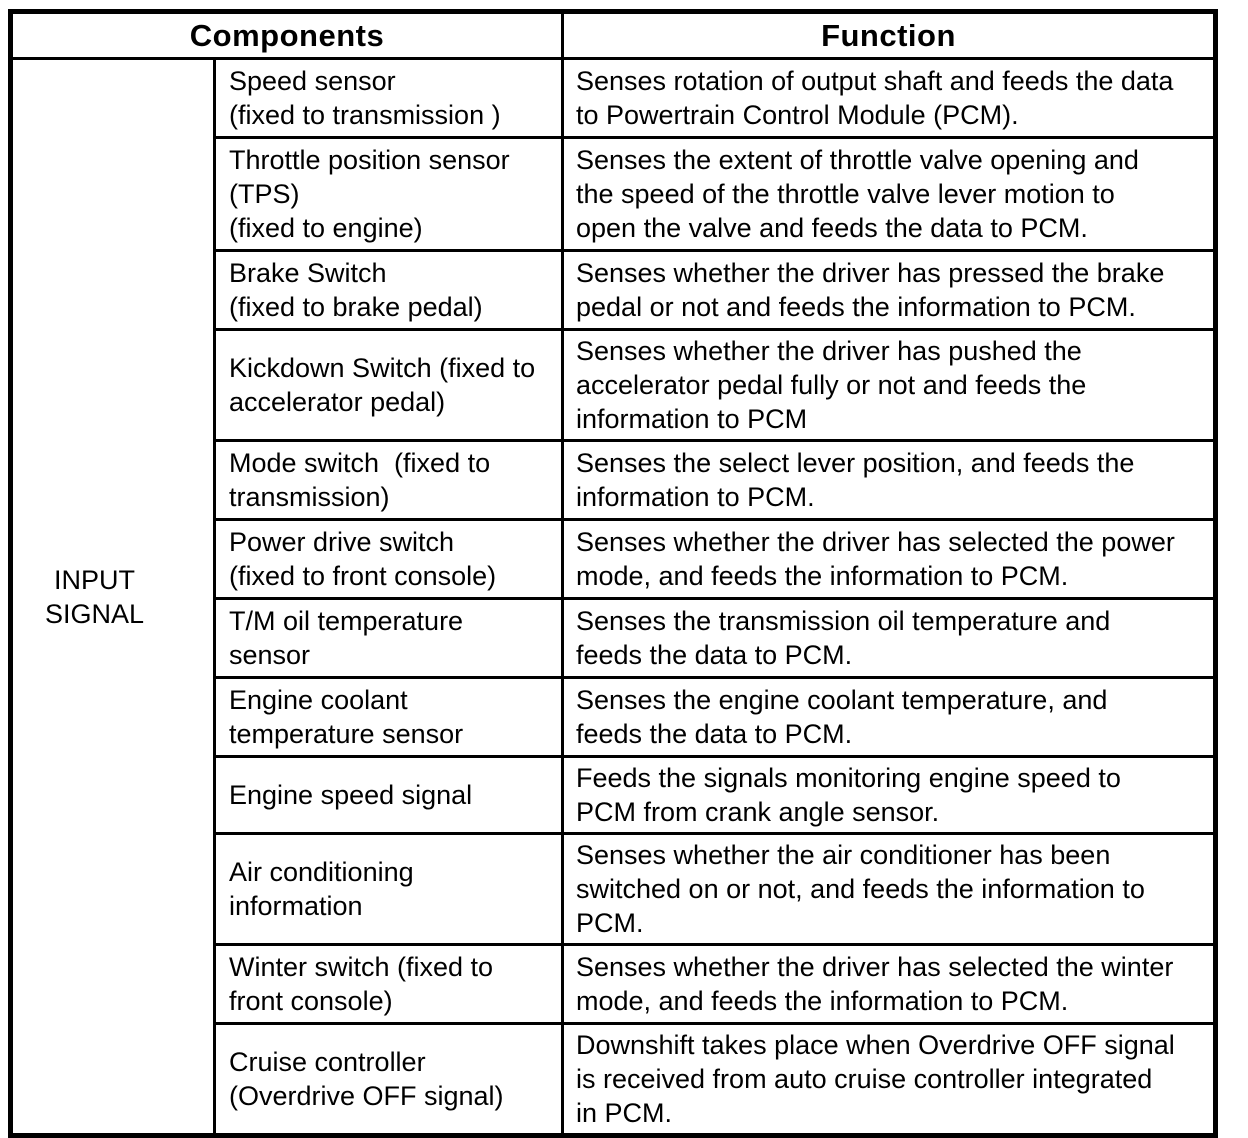  What do you see at coordinates (388, 984) in the screenshot?
I see `component-cell: Winter switch (fixed to front console)` at bounding box center [388, 984].